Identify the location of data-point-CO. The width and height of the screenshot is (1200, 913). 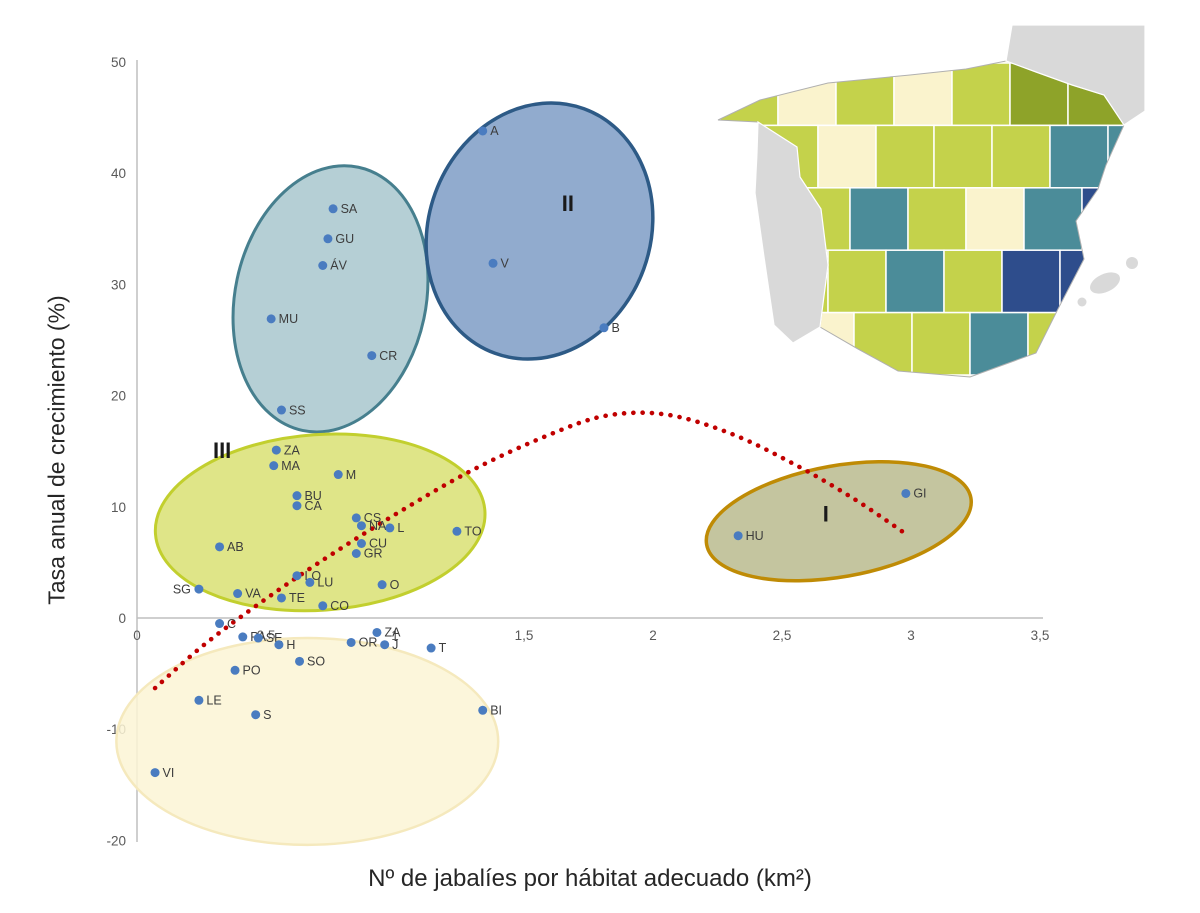
(323, 606).